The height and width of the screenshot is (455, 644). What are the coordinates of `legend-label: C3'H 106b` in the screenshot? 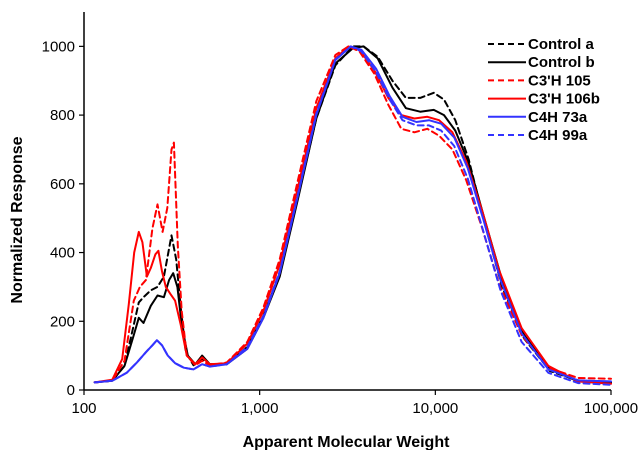 It's located at (564, 99).